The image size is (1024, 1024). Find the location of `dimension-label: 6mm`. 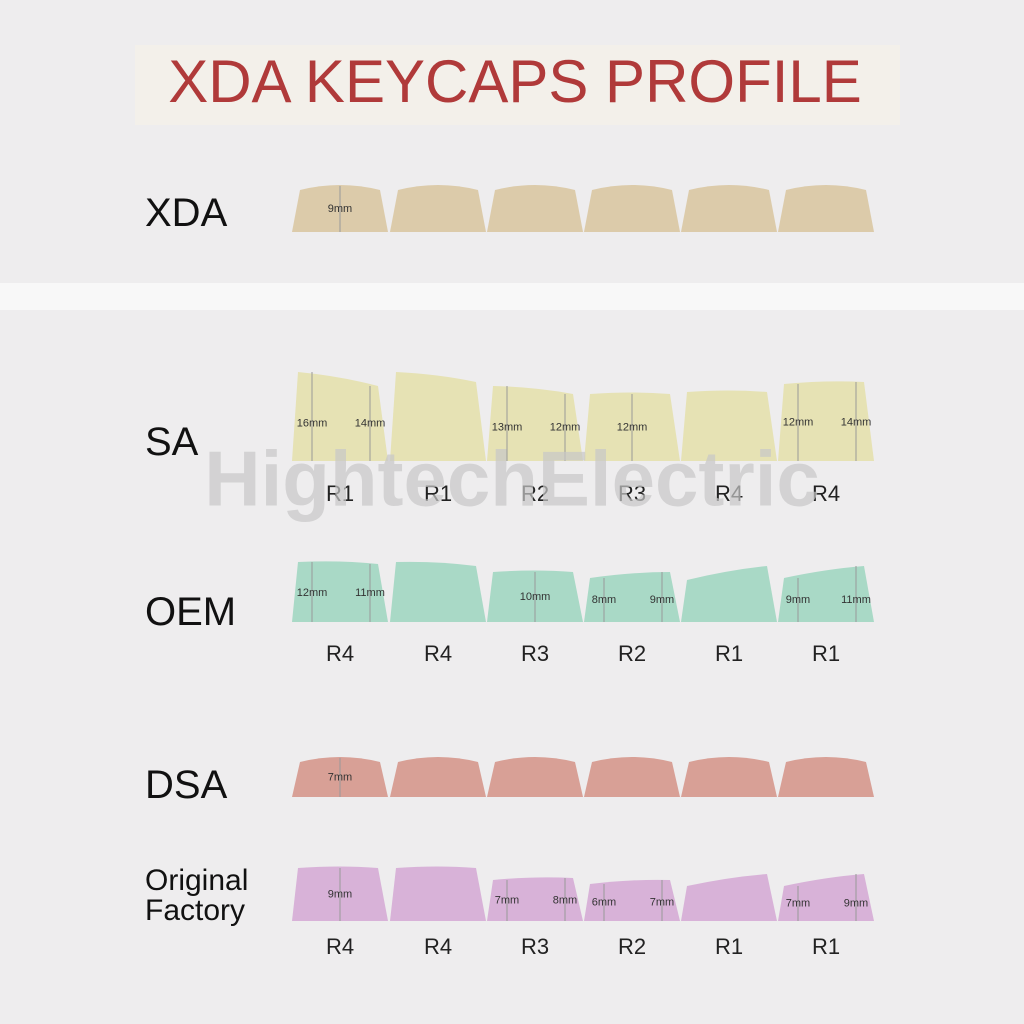

dimension-label: 6mm is located at coordinates (604, 902).